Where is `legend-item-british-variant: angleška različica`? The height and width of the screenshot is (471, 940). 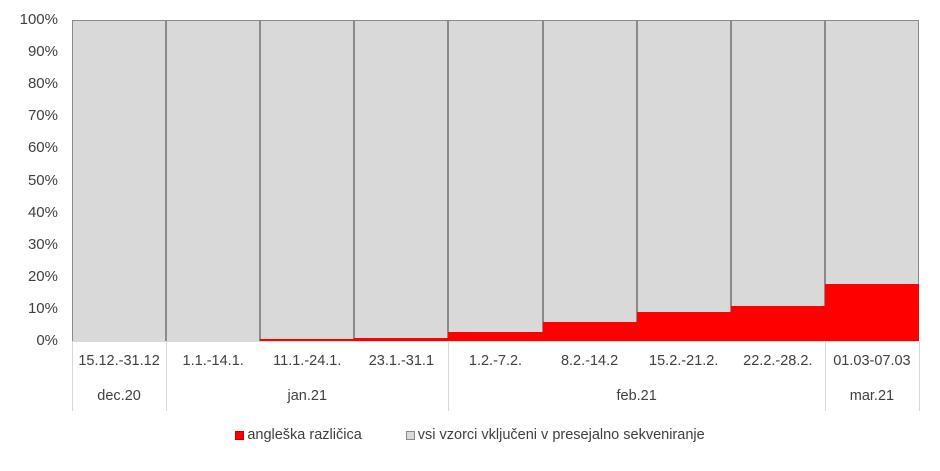
legend-item-british-variant: angleška različica is located at coordinates (298, 435).